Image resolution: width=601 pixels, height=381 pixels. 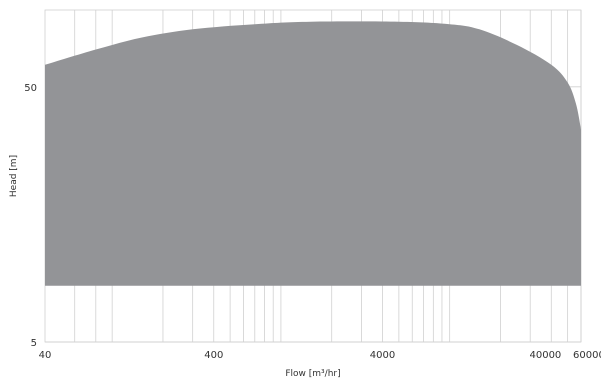 I want to click on y-tick-label: 5, so click(x=34, y=343).